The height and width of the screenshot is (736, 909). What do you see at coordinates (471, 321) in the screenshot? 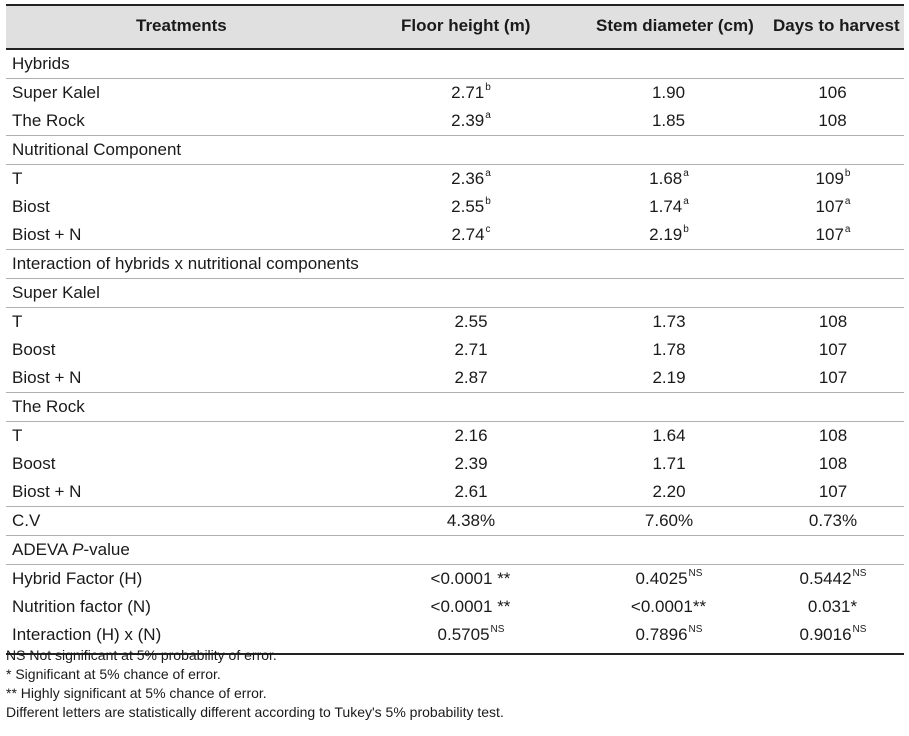
I see `floor-height-value: 2.55` at bounding box center [471, 321].